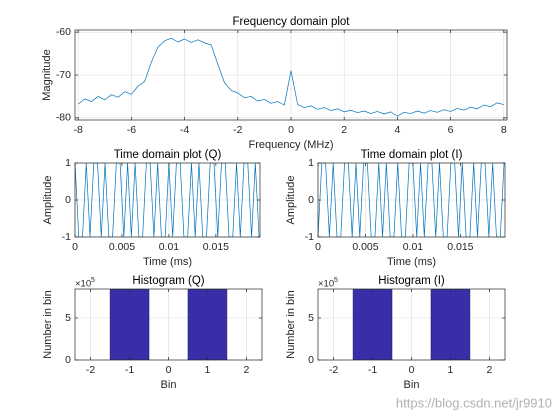 Image resolution: width=560 pixels, height=420 pixels. I want to click on y-axis-label: Magnitude, so click(47, 74).